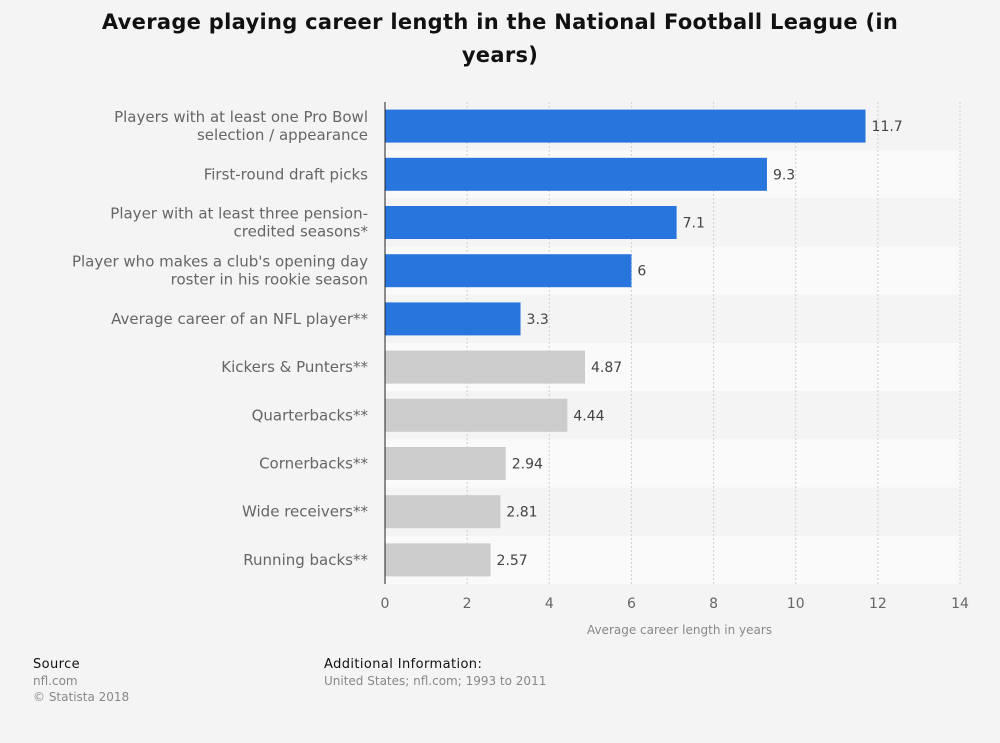  Describe the element at coordinates (878, 604) in the screenshot. I see `x-tick-label: 12` at that location.